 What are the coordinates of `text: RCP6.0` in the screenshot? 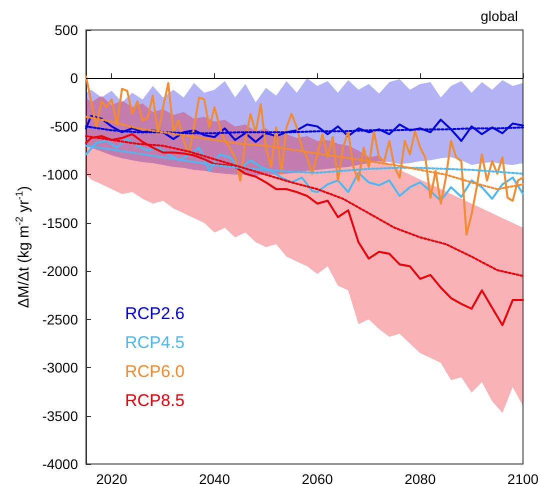 It's located at (155, 371).